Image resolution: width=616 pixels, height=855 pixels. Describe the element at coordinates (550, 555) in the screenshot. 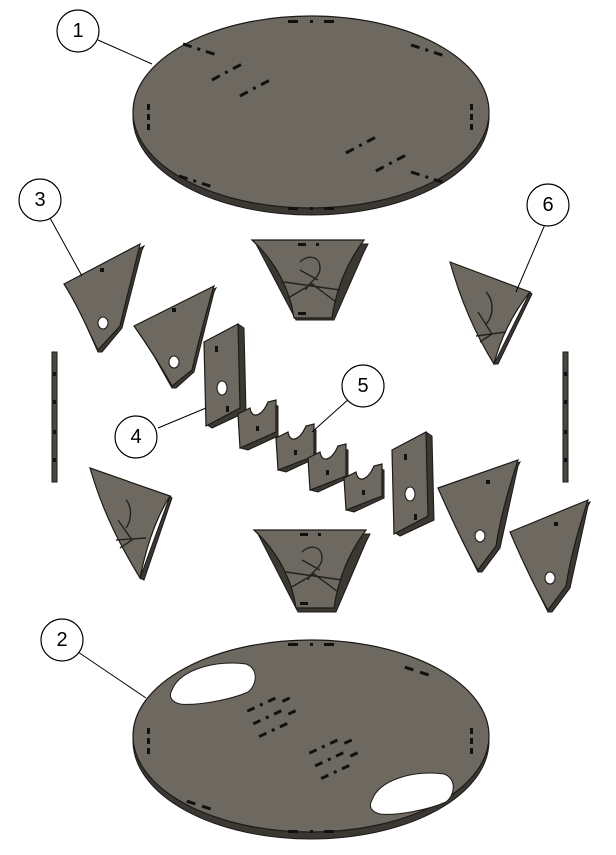

I see `side-panel-lower-right-b` at that location.